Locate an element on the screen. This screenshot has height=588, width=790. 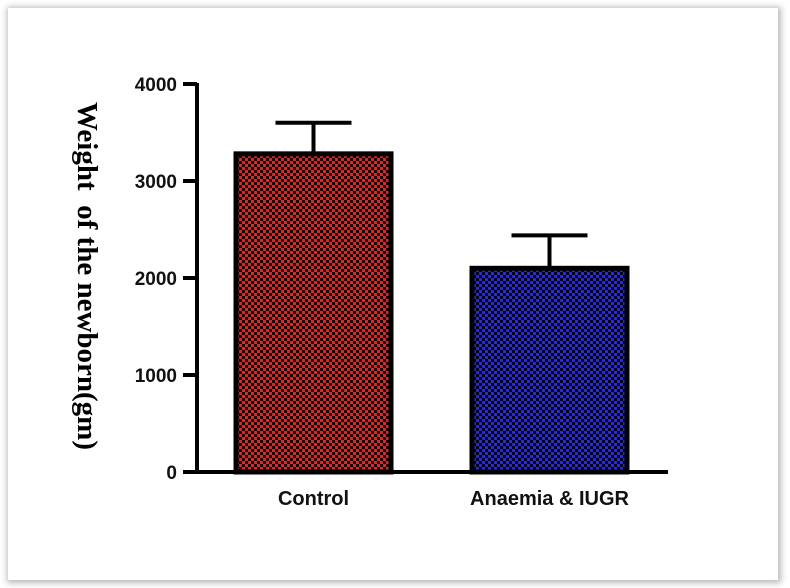
y-tick-label: 4000 is located at coordinates (156, 85).